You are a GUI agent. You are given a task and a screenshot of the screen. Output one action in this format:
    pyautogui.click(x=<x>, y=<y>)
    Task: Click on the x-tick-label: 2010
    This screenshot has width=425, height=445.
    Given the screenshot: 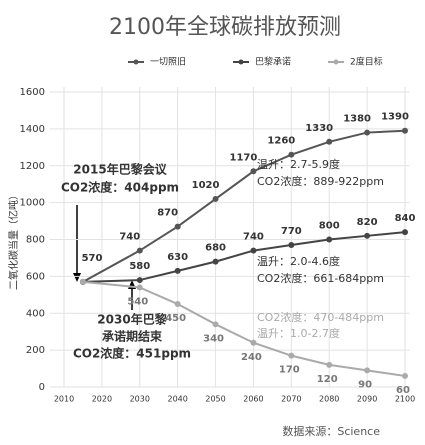 What is the action you would take?
    pyautogui.click(x=64, y=399)
    